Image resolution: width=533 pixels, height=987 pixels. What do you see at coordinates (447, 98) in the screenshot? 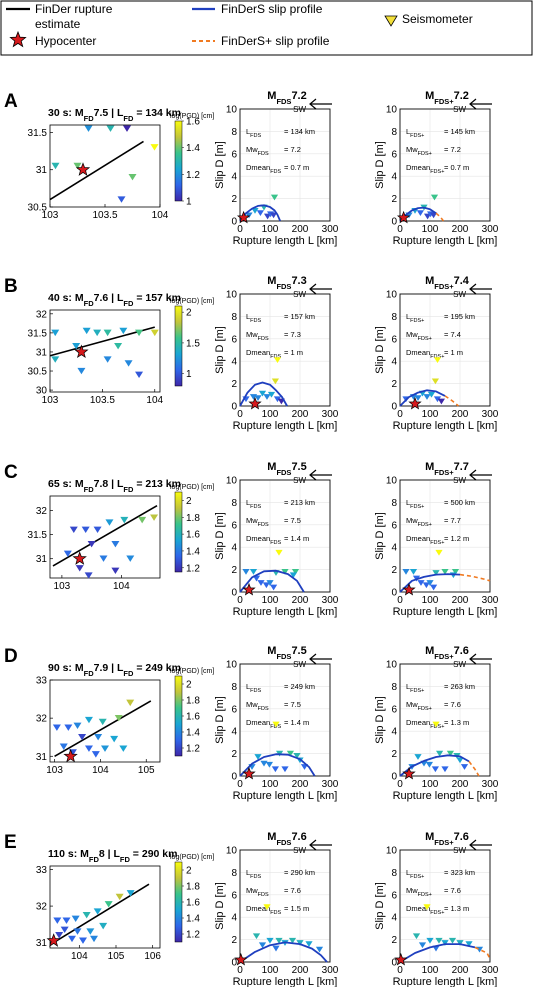
I see `slip-title: MFDS+7.2` at bounding box center [447, 98].